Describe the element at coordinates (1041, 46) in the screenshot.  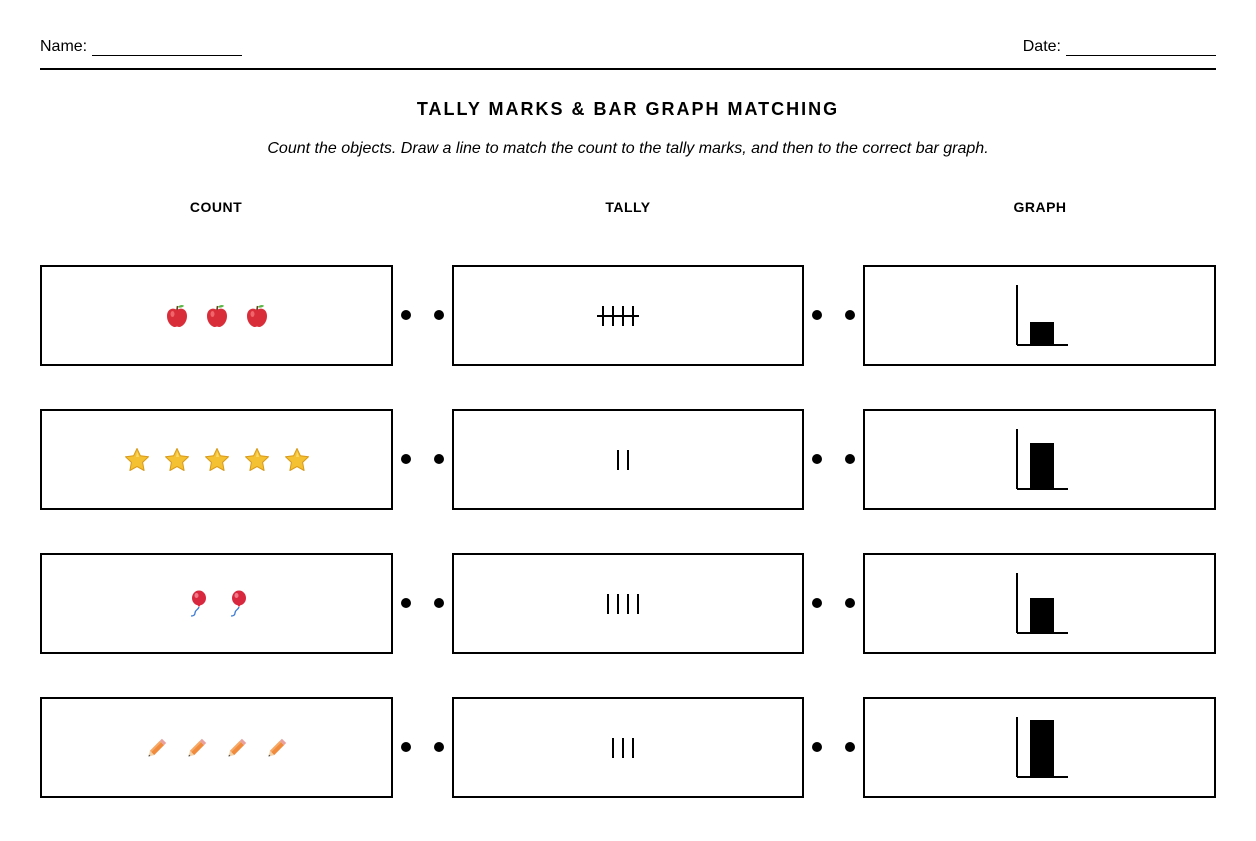
I see `date-label: Date:` at that location.